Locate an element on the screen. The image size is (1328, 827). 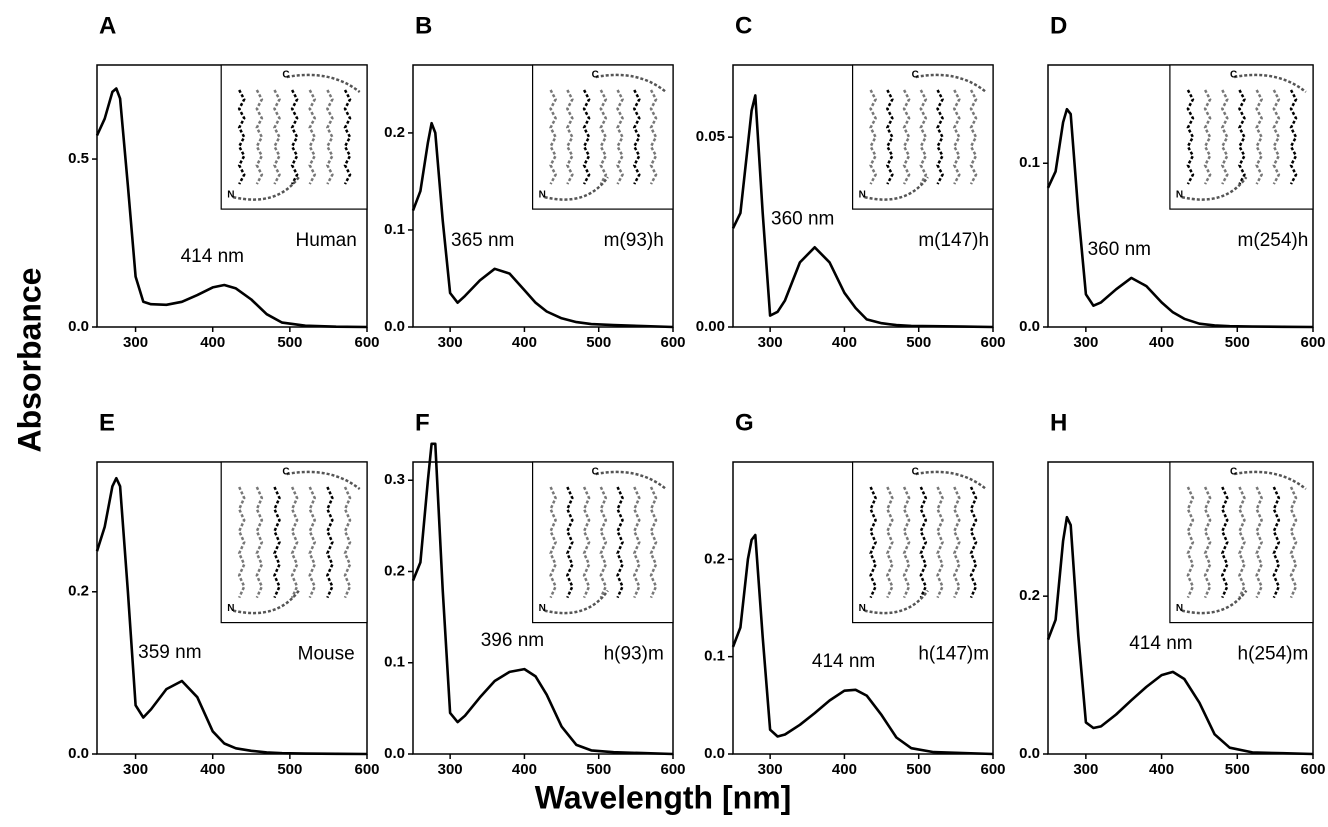
x-tick-label: 300 is located at coordinates (450, 769).